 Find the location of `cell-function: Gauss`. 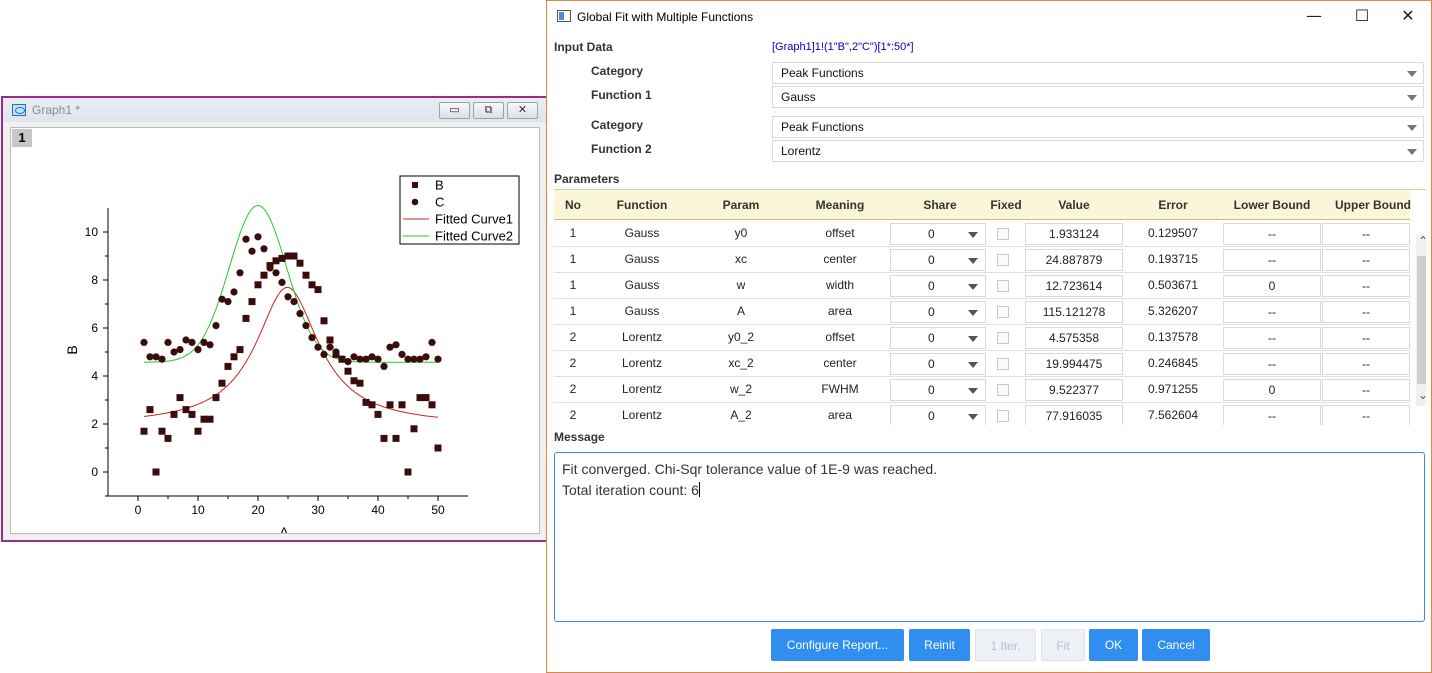

cell-function: Gauss is located at coordinates (642, 259).